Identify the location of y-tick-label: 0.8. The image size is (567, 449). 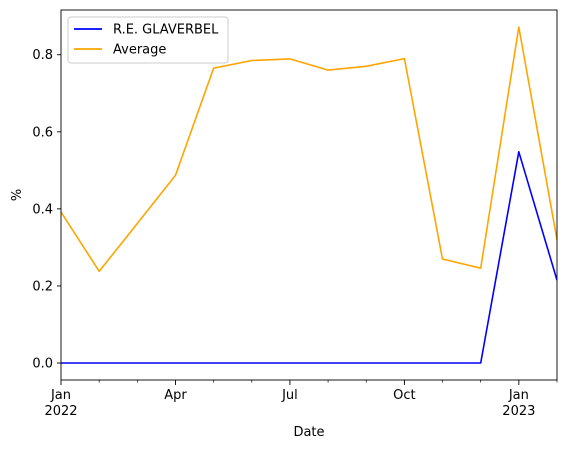
(42, 55).